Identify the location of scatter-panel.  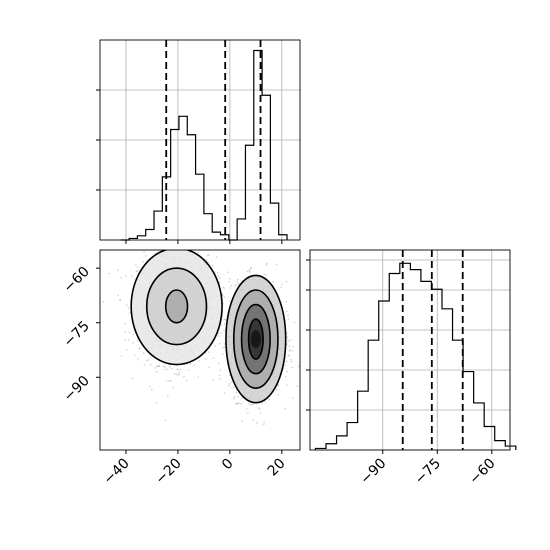
(201, 324).